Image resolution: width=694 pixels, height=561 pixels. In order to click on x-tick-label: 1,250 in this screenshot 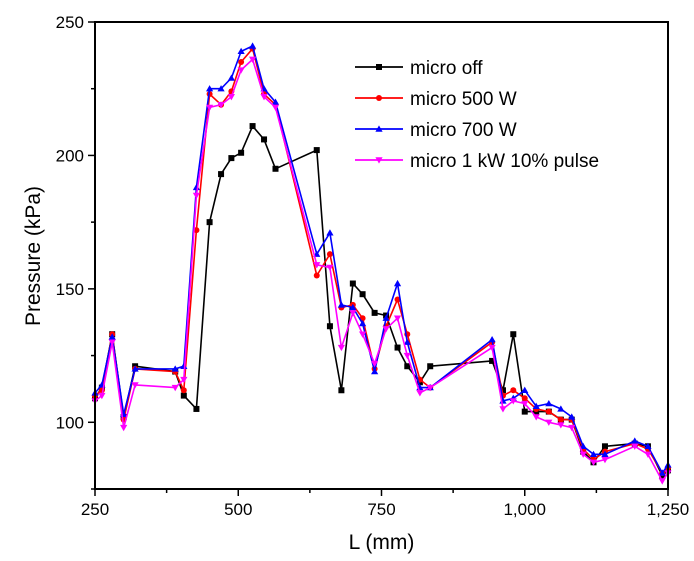, I will do `click(668, 509)`.